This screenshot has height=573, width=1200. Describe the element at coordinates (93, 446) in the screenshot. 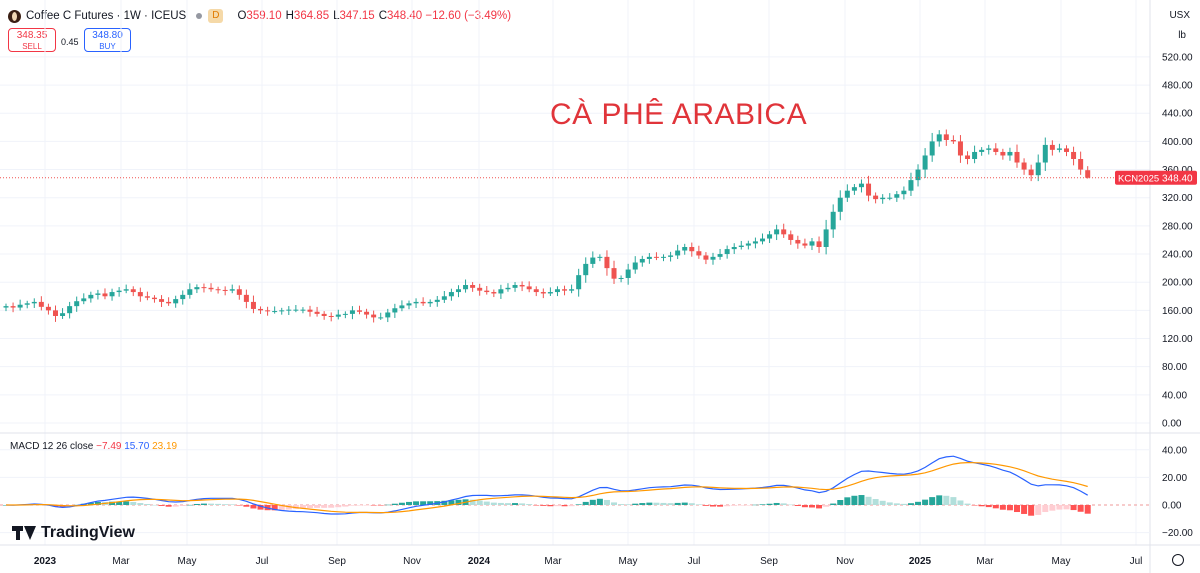

I see `macd-legend: MACD 12 26 close −7.49 15.70 23.19` at that location.